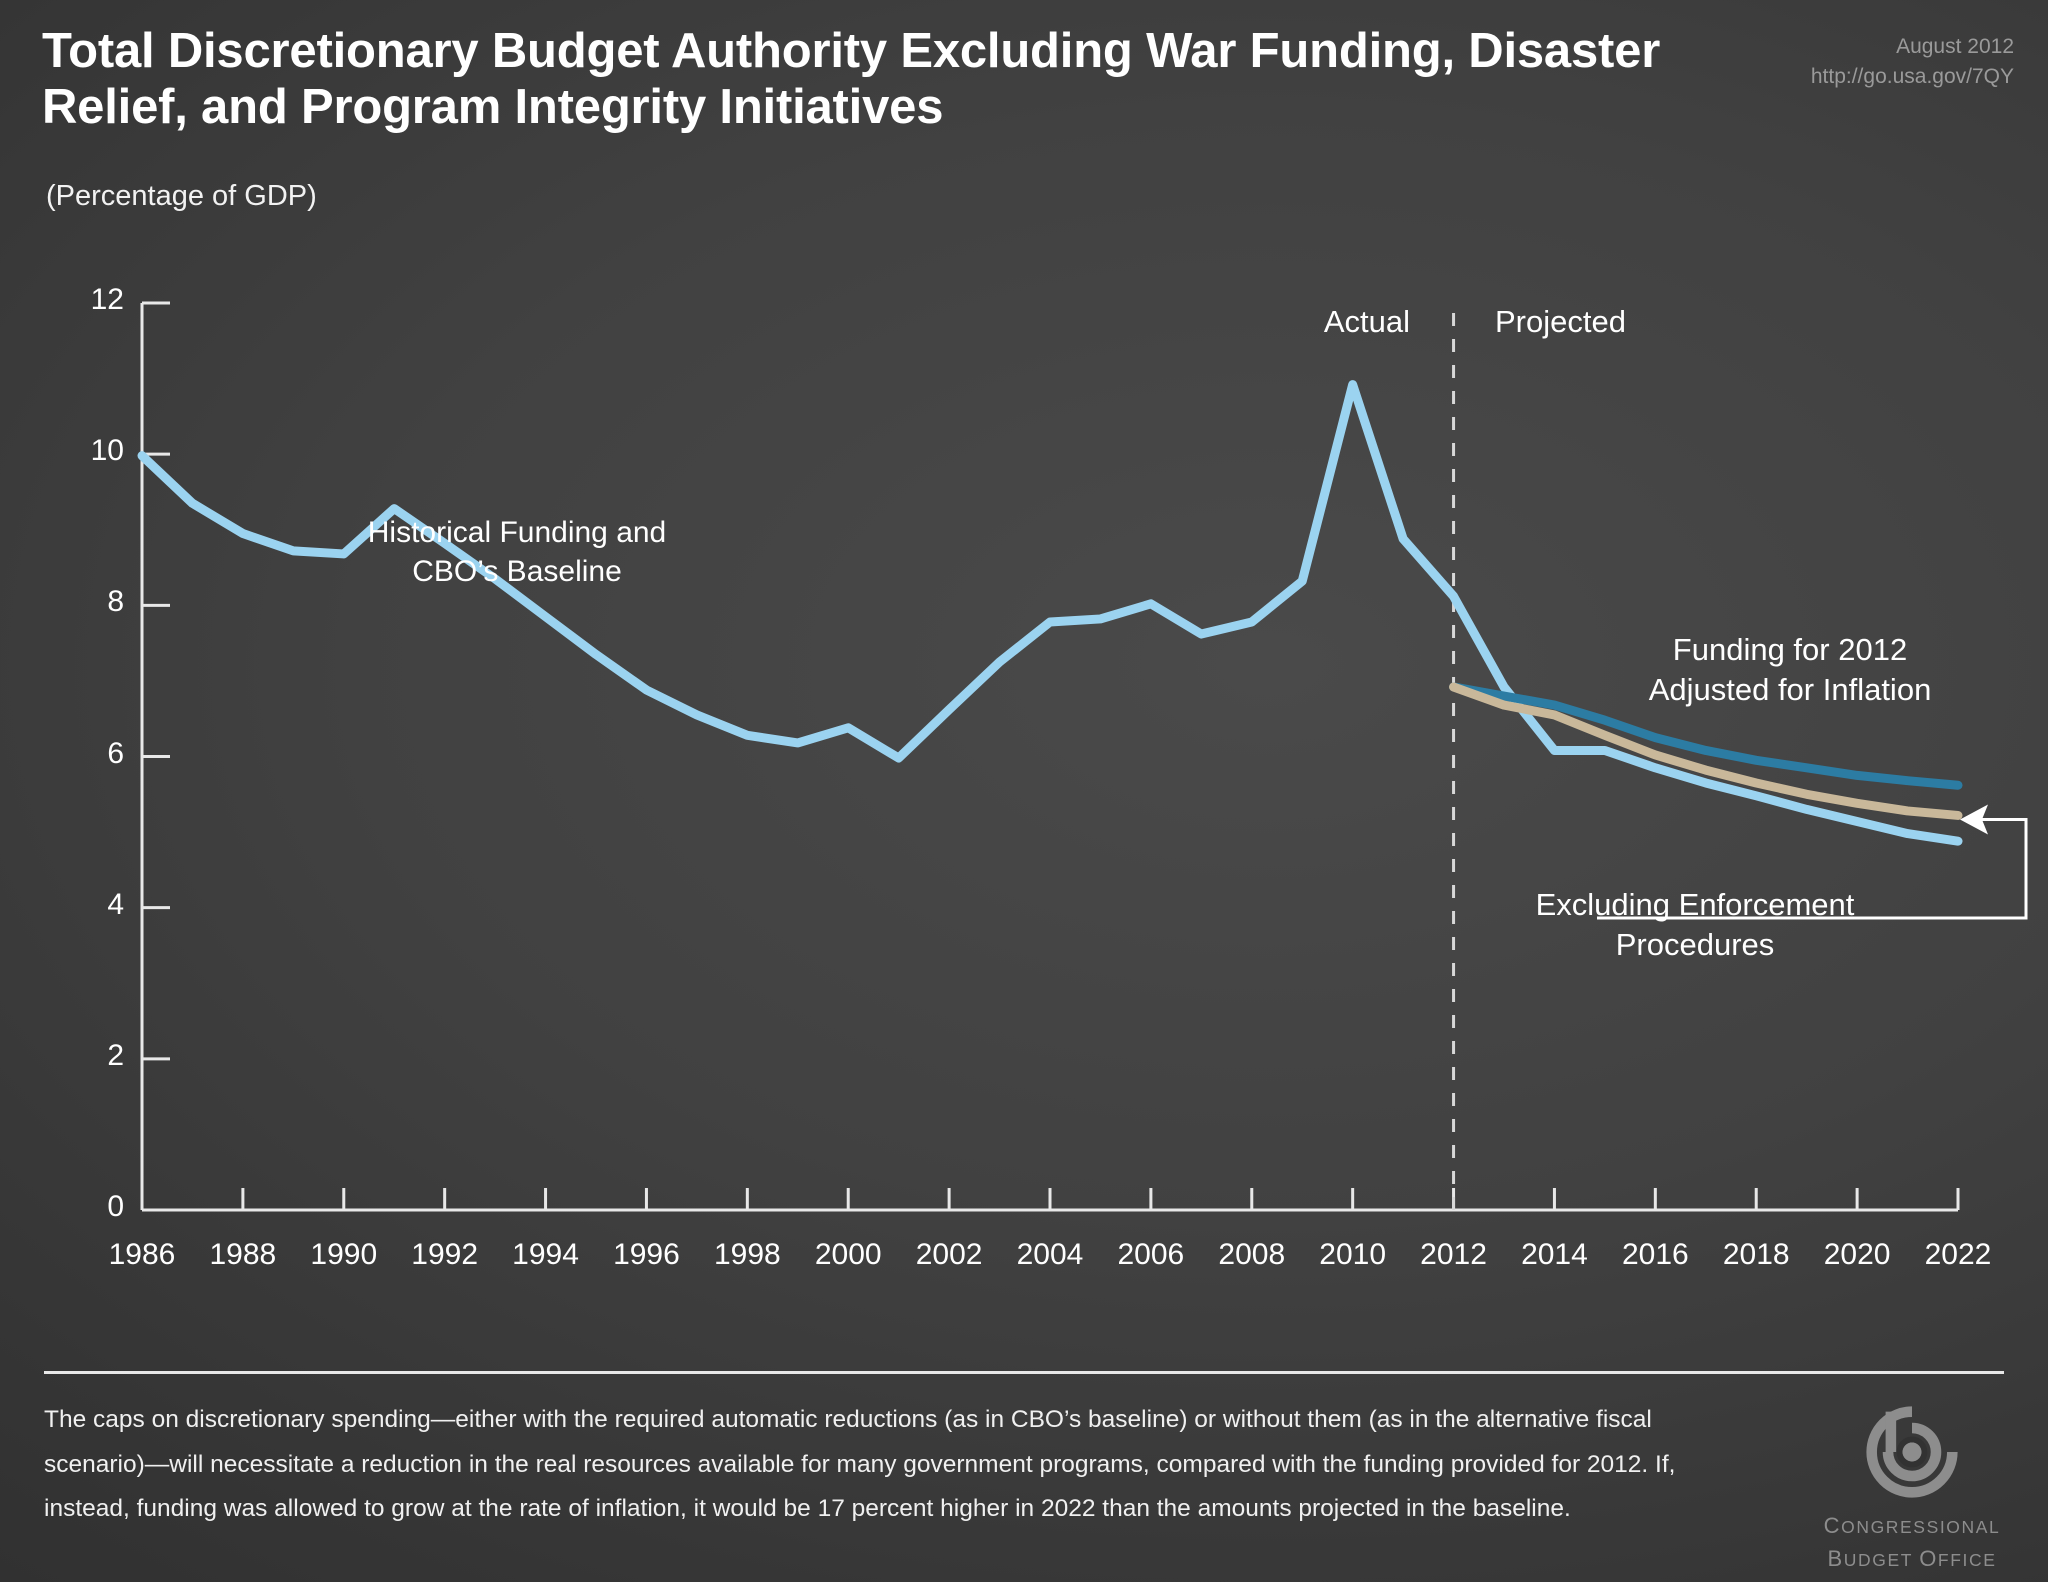 Image resolution: width=2048 pixels, height=1582 pixels. Describe the element at coordinates (115, 904) in the screenshot. I see `y-tick-4: 4` at that location.